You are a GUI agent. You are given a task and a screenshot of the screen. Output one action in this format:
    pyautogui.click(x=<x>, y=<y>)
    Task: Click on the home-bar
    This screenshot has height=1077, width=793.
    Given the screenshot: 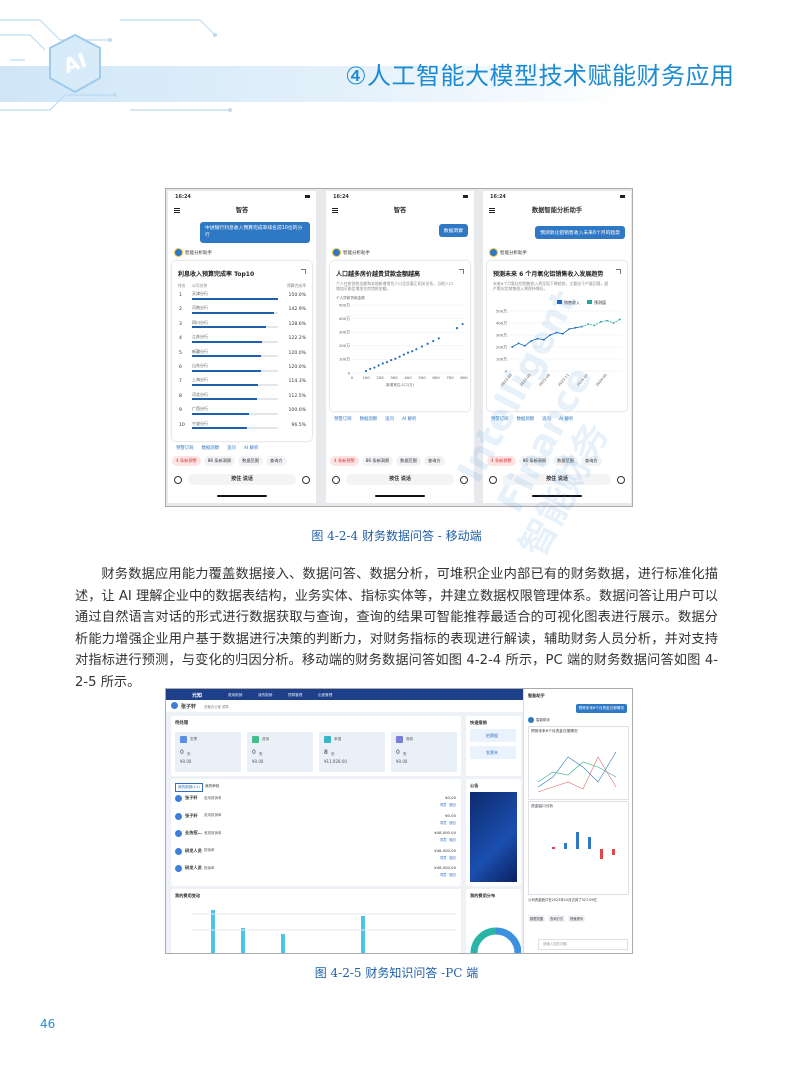 What is the action you would take?
    pyautogui.click(x=557, y=496)
    